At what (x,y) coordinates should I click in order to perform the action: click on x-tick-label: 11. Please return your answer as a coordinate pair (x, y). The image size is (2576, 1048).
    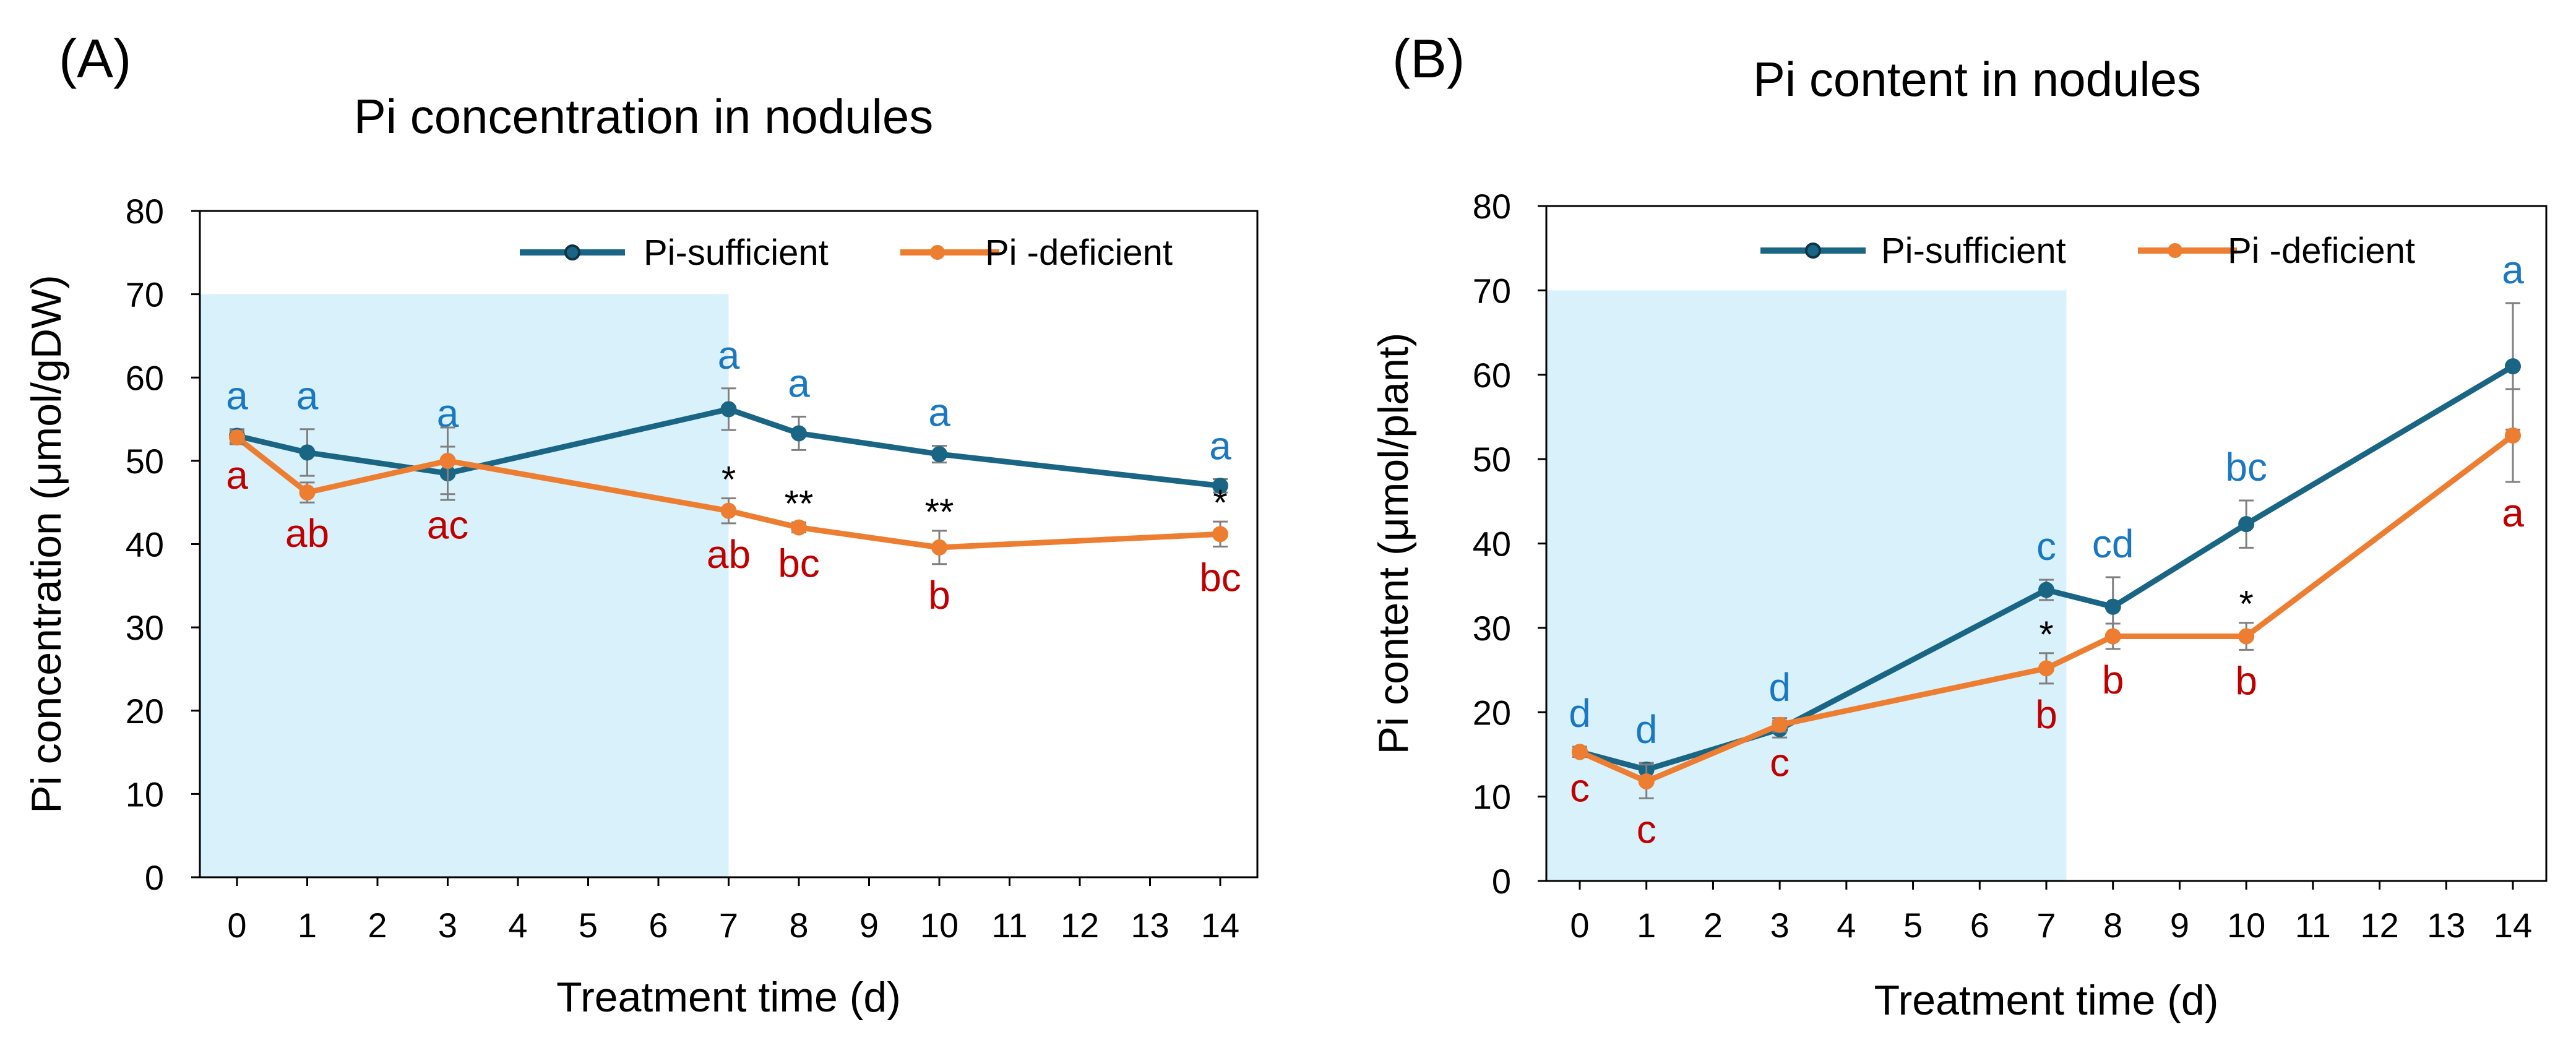
    Looking at the image, I should click on (2313, 925).